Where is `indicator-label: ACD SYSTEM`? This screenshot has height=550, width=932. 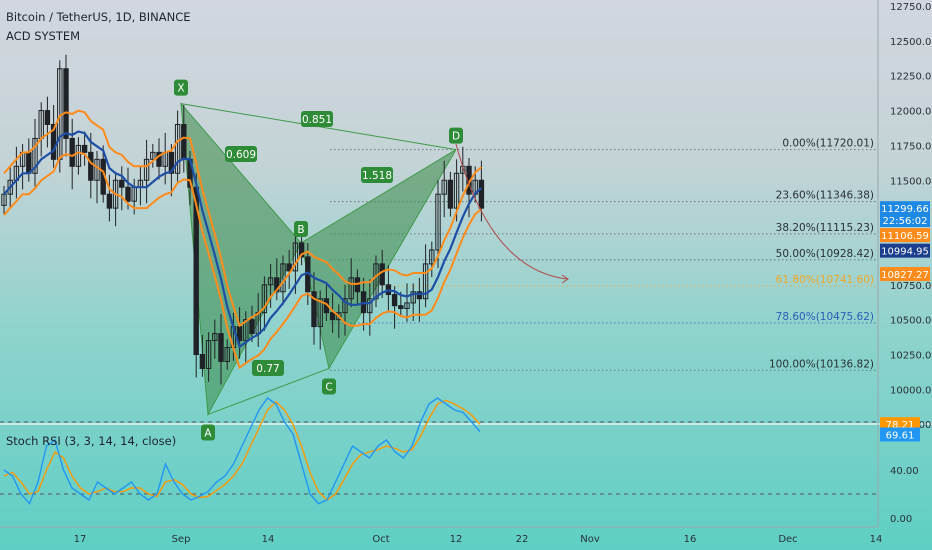
indicator-label: ACD SYSTEM is located at coordinates (43, 36).